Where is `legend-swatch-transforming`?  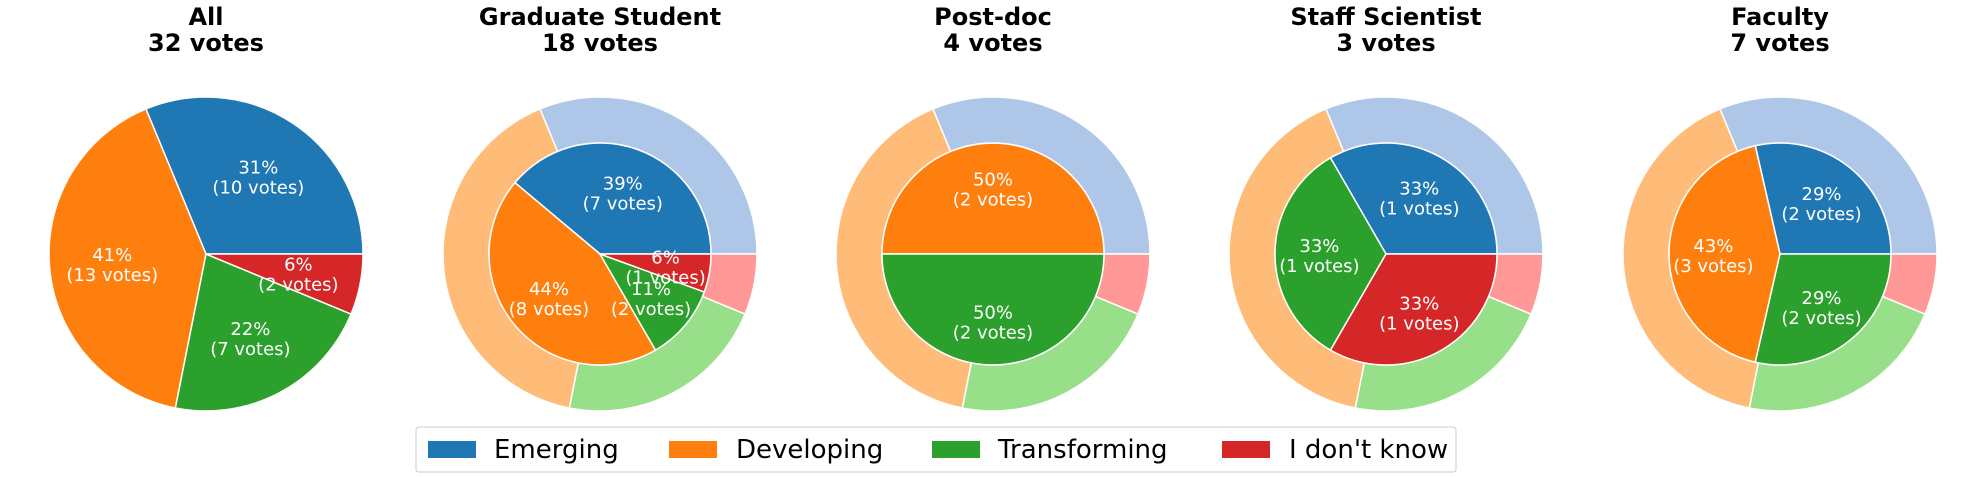 legend-swatch-transforming is located at coordinates (956, 449).